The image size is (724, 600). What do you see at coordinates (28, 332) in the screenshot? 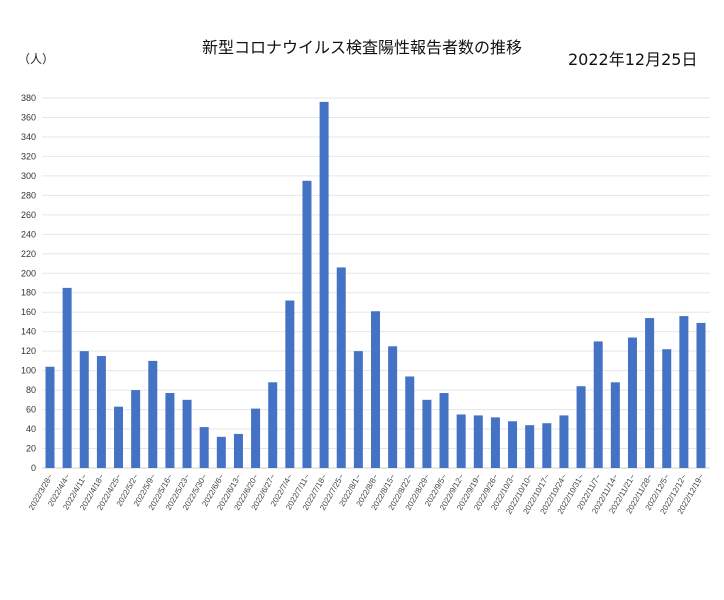
I see `y-tick-label: 140` at bounding box center [28, 332].